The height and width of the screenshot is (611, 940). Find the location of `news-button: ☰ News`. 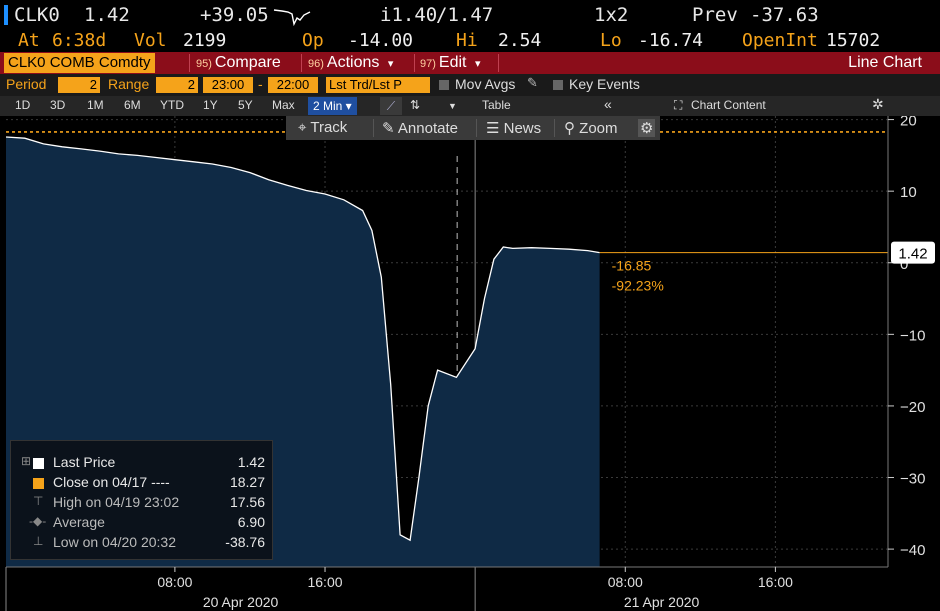

news-button: ☰ News is located at coordinates (513, 128).